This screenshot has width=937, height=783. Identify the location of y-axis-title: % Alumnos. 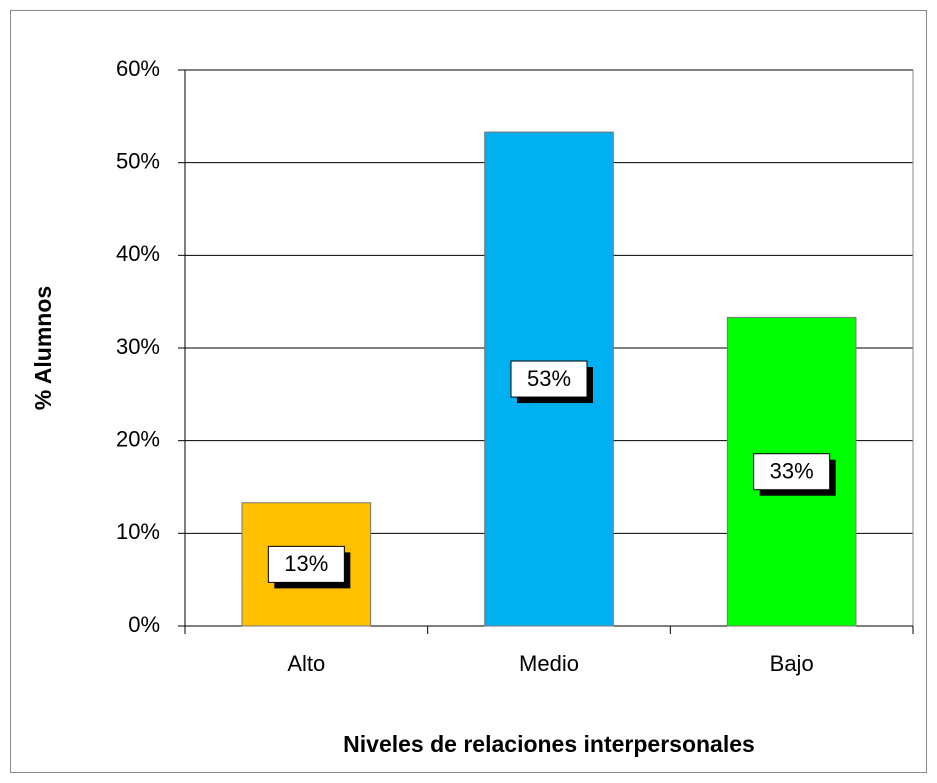
(43, 348).